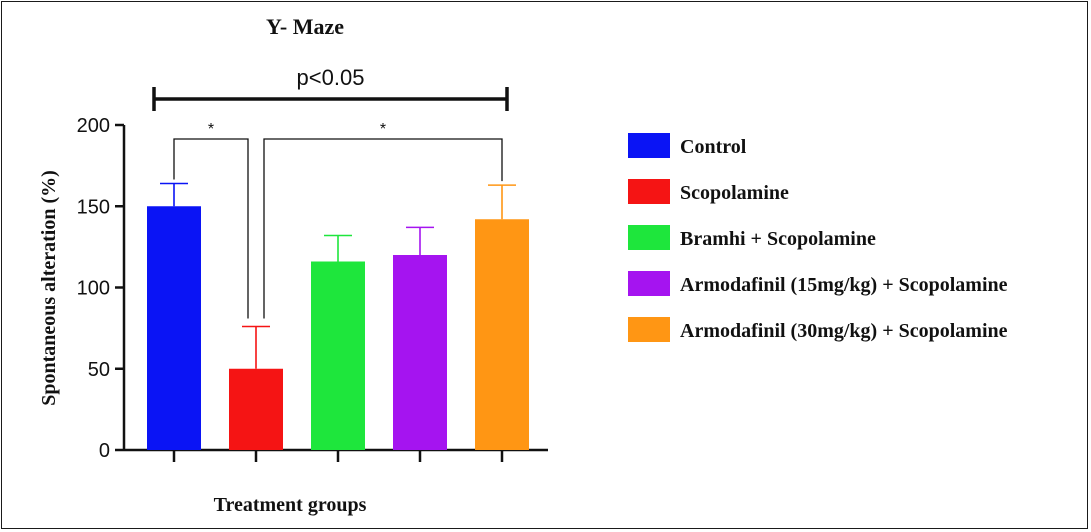 This screenshot has width=1091, height=532. I want to click on star-label-1: *, so click(211, 129).